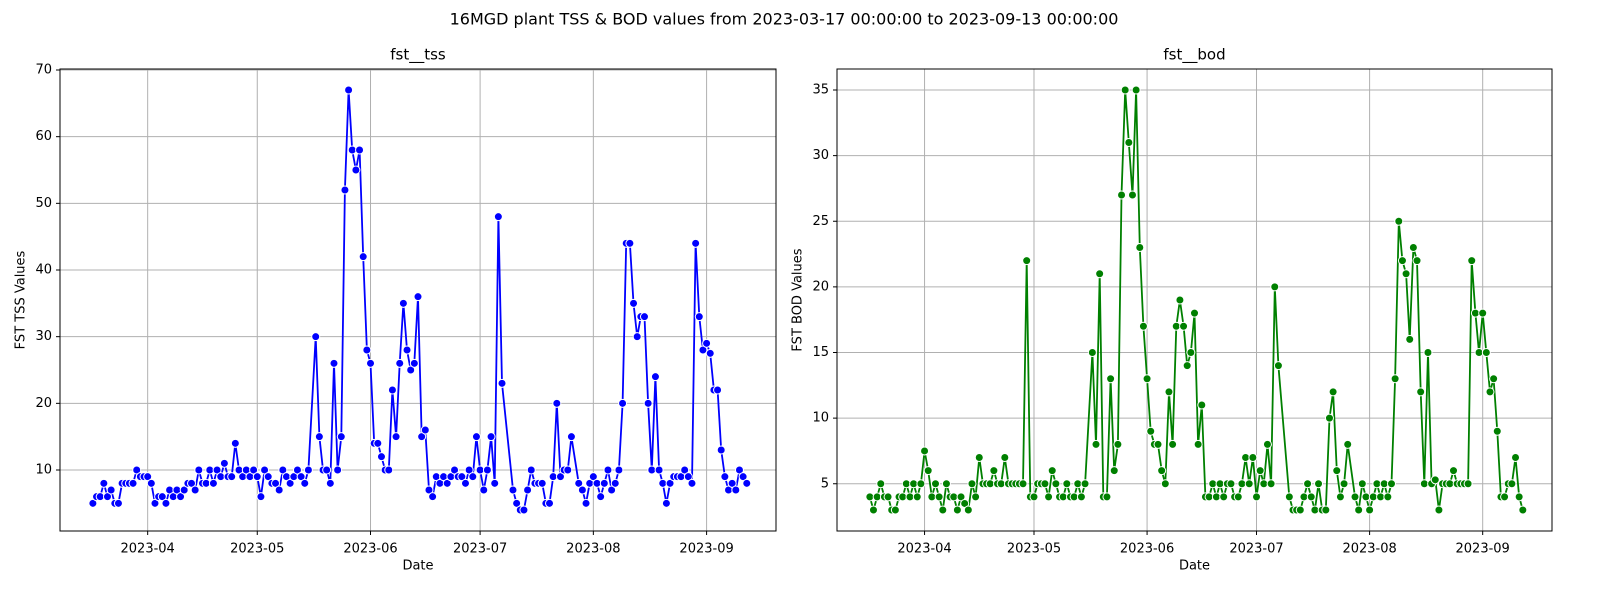  Describe the element at coordinates (1256, 549) in the screenshot. I see `x-tick-label: 2023-07` at that location.